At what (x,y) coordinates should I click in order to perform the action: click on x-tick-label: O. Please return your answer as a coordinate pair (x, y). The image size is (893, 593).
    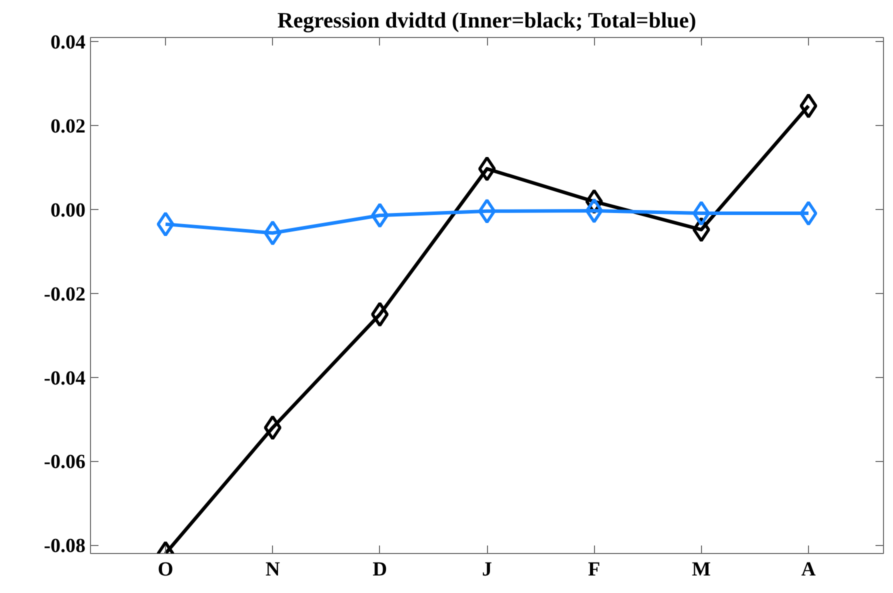
    Looking at the image, I should click on (166, 569).